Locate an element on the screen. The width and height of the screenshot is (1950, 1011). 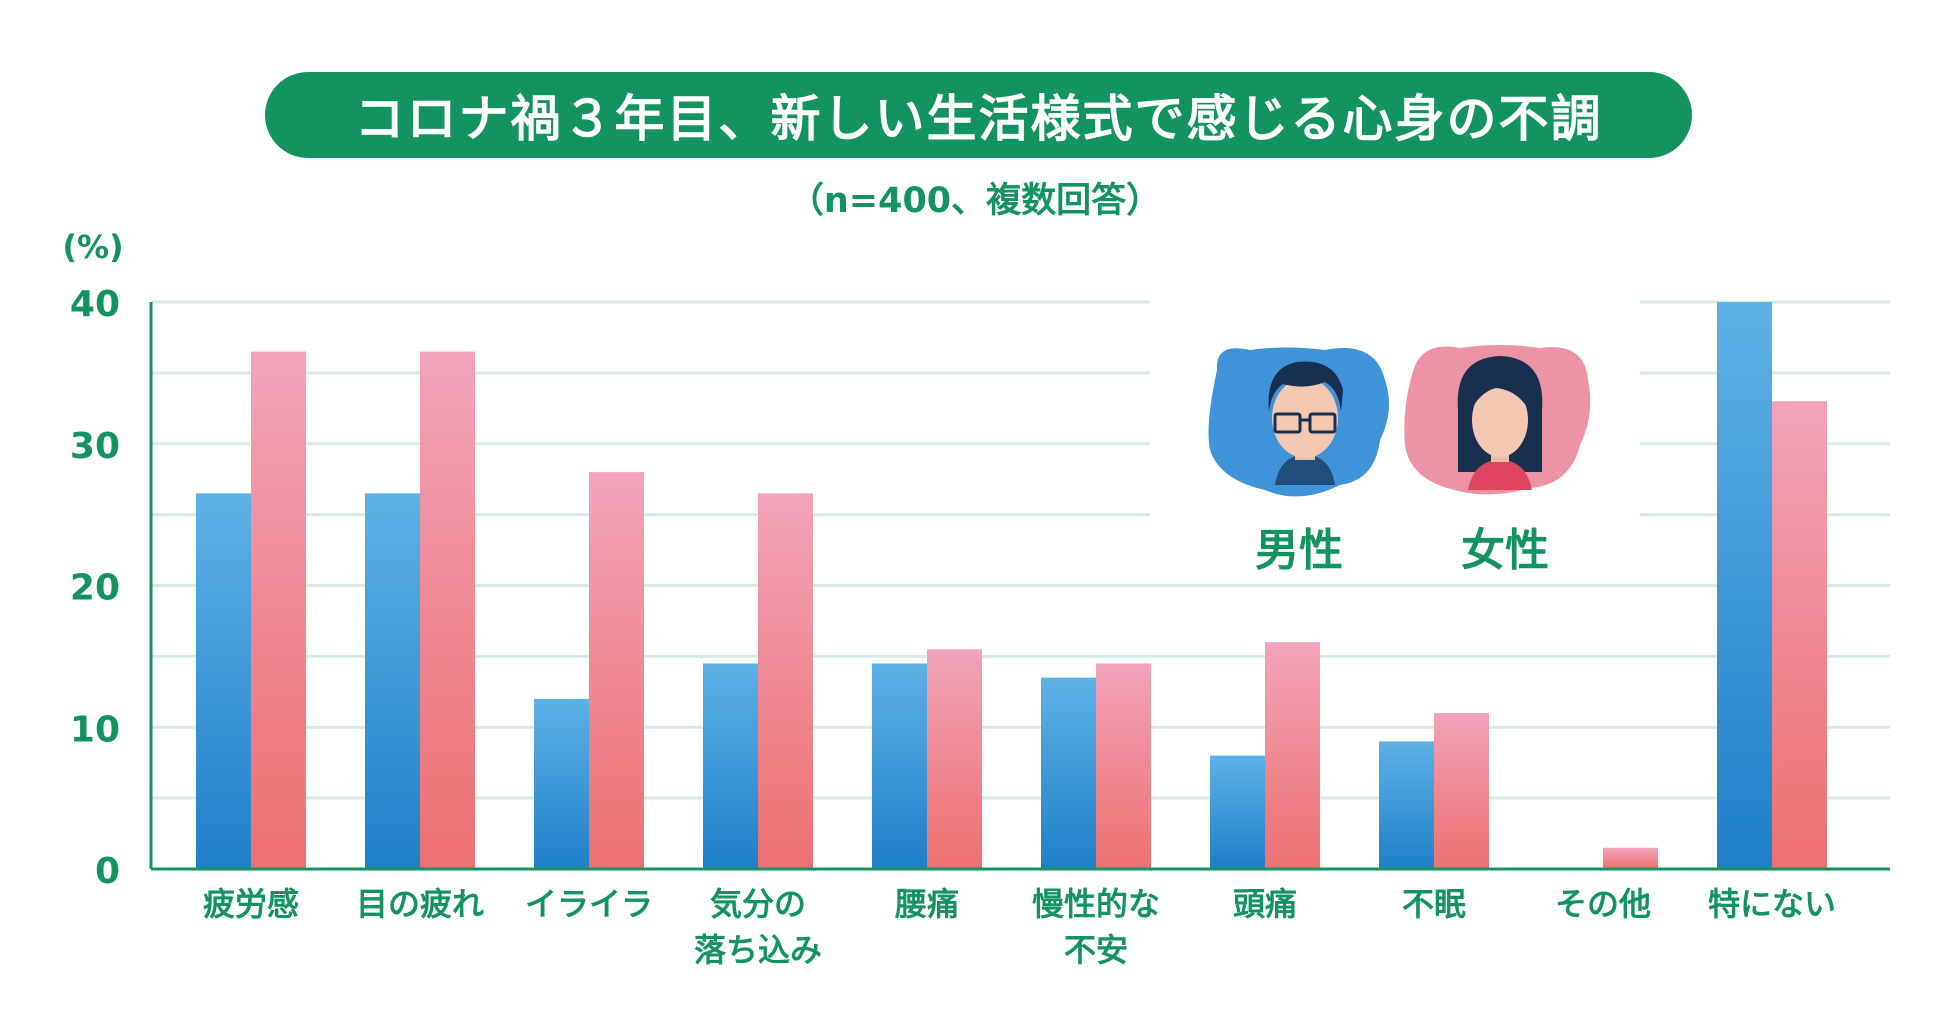
x-category-label: 不眠 is located at coordinates (1434, 904).